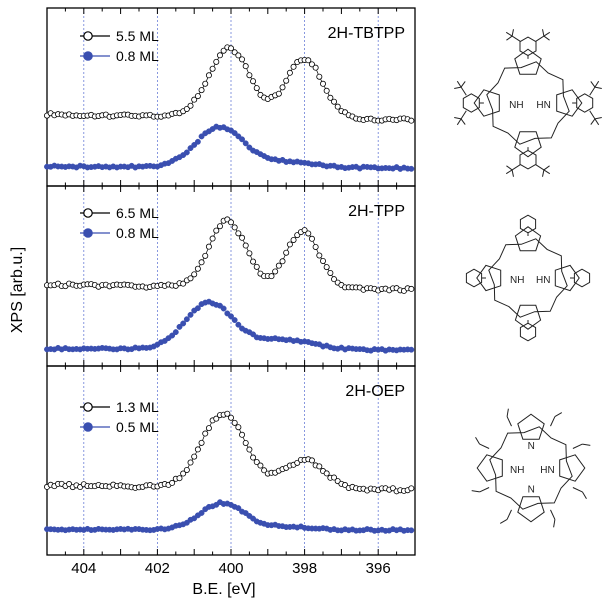 This screenshot has width=612, height=600. Describe the element at coordinates (17, 290) in the screenshot. I see `y-axis-label: XPS [arb.u.]` at that location.